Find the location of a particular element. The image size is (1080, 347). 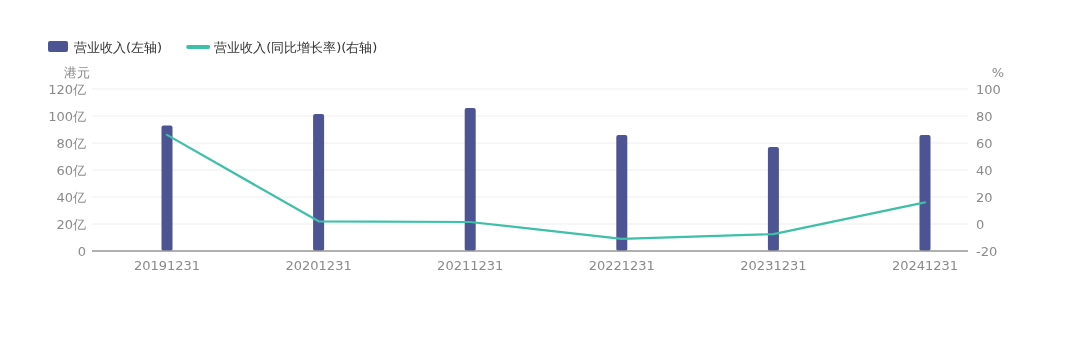

y2-tick-label: -20 is located at coordinates (987, 251).